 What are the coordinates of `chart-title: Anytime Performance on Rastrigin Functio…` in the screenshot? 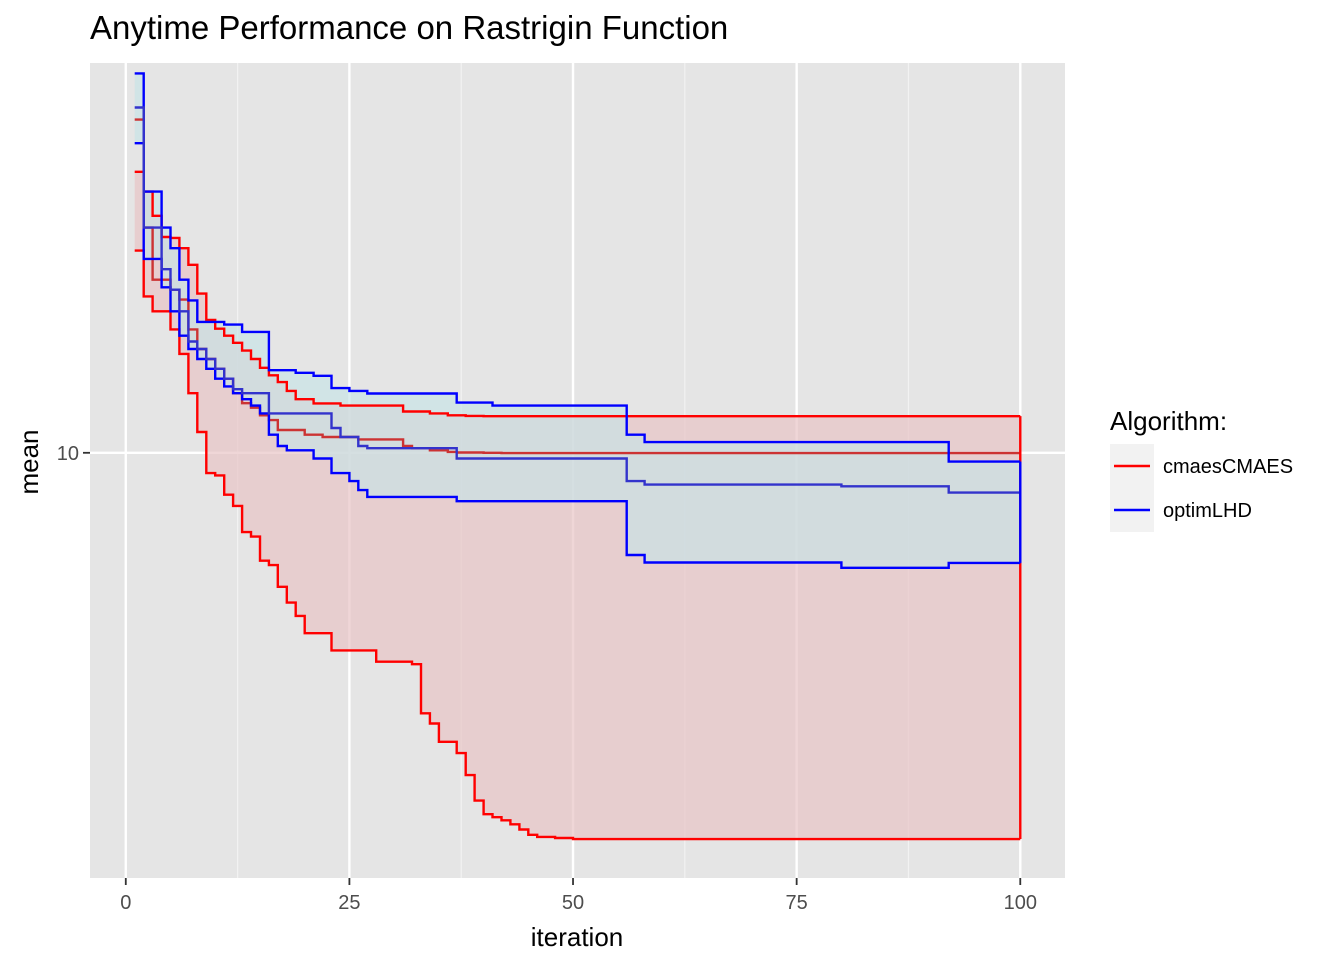 It's located at (409, 27).